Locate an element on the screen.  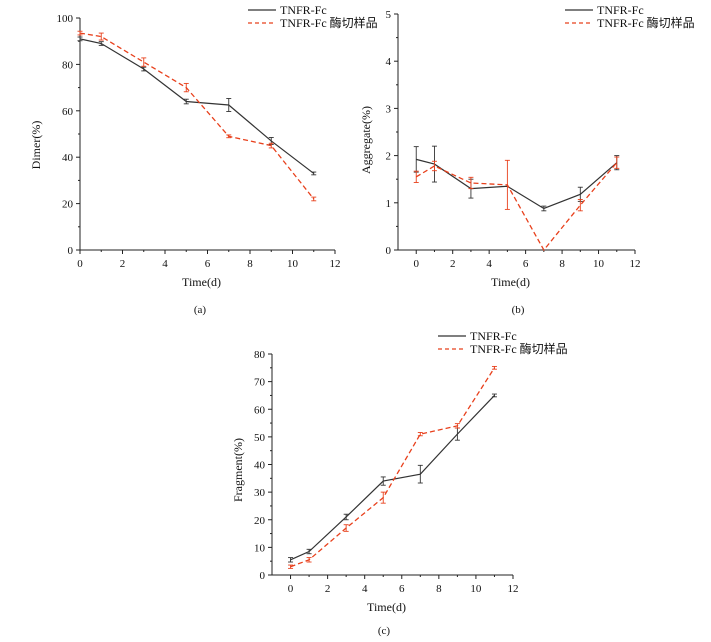
y-tick-label: 2 is located at coordinates (389, 157).